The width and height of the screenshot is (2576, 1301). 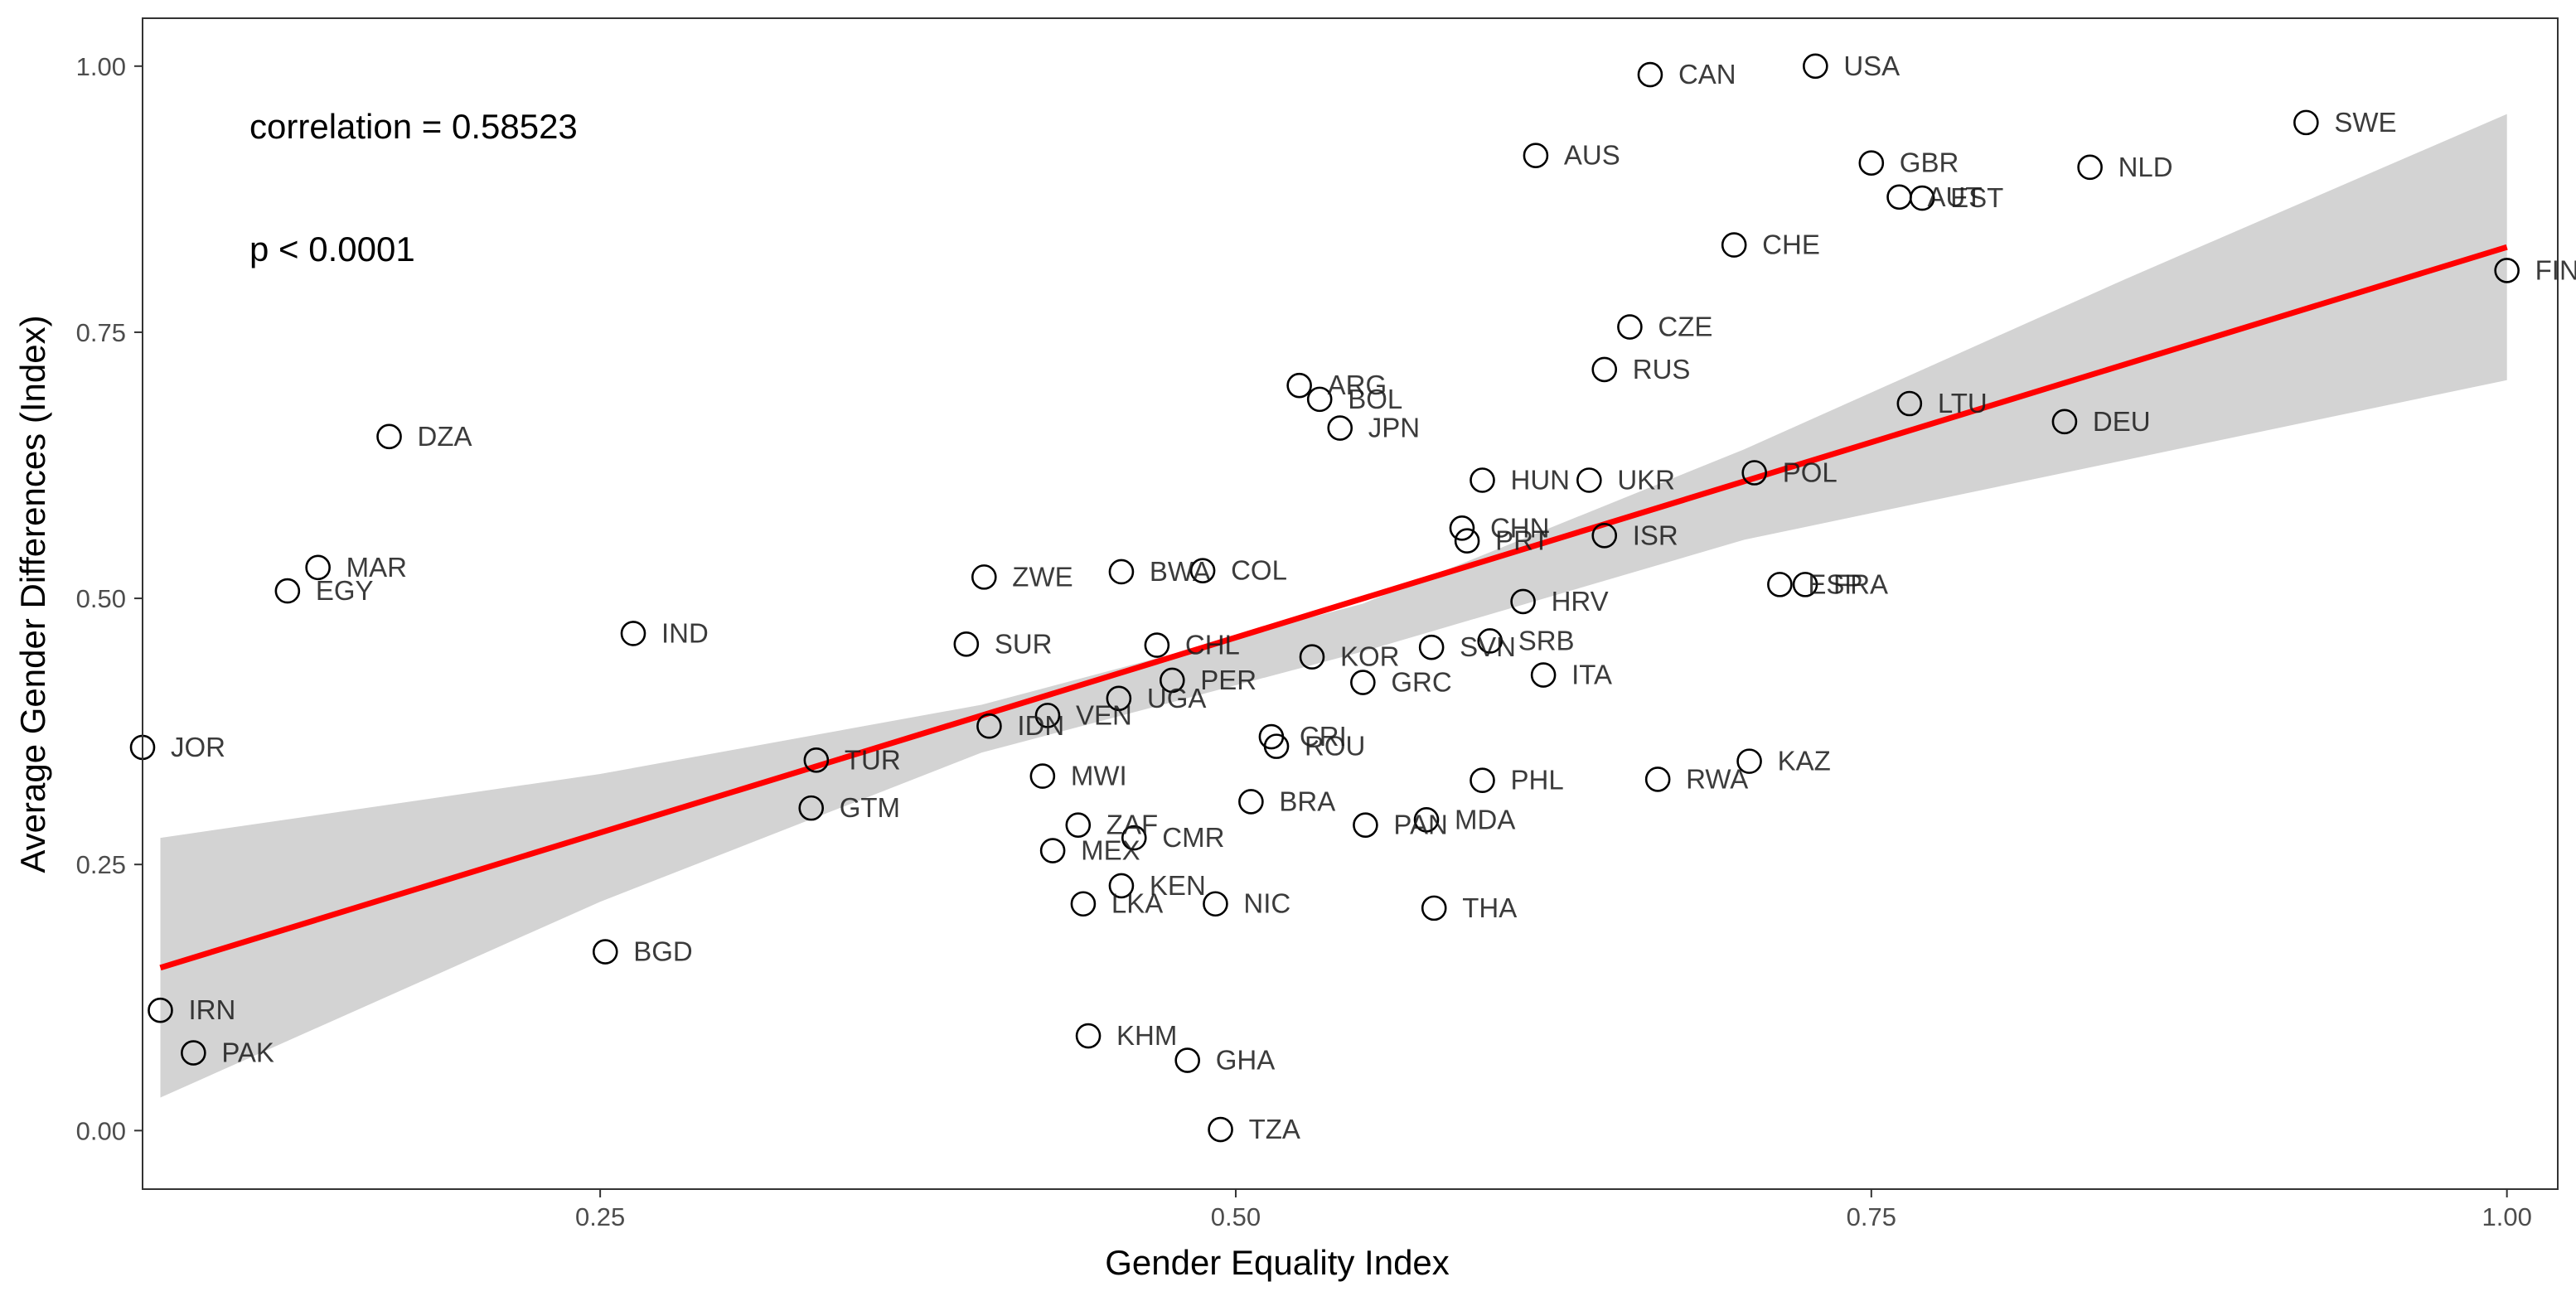 I want to click on point-label: CZE, so click(x=1685, y=327).